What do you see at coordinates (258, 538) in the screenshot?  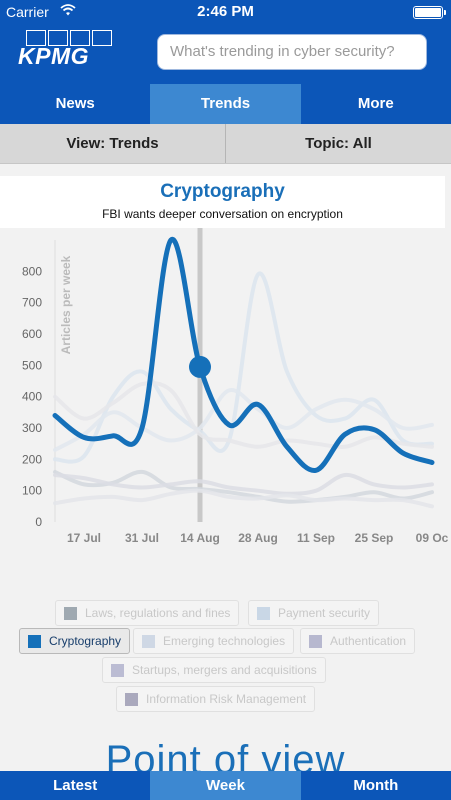 I see `x-tick-label: 28 Aug` at bounding box center [258, 538].